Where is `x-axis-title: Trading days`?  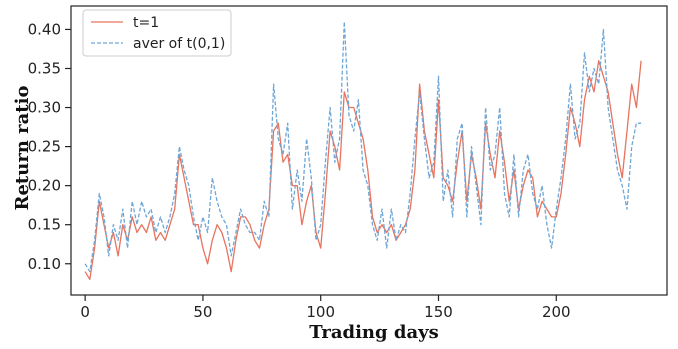
x-axis-title: Trading days is located at coordinates (373, 332).